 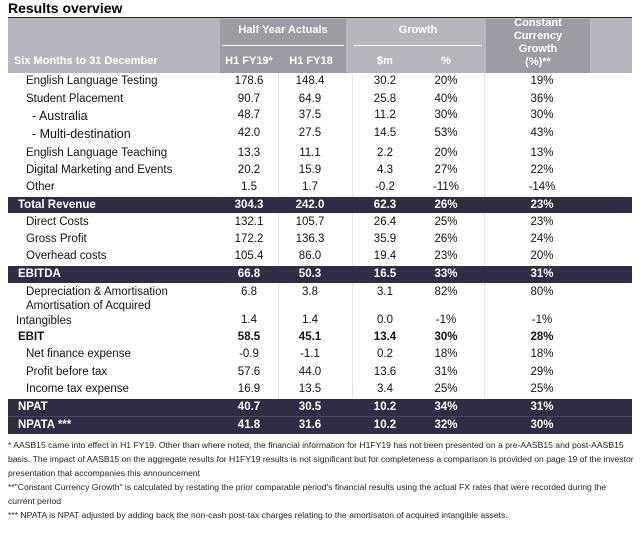 What do you see at coordinates (542, 239) in the screenshot?
I see `cell-cc-growth: 24%` at bounding box center [542, 239].